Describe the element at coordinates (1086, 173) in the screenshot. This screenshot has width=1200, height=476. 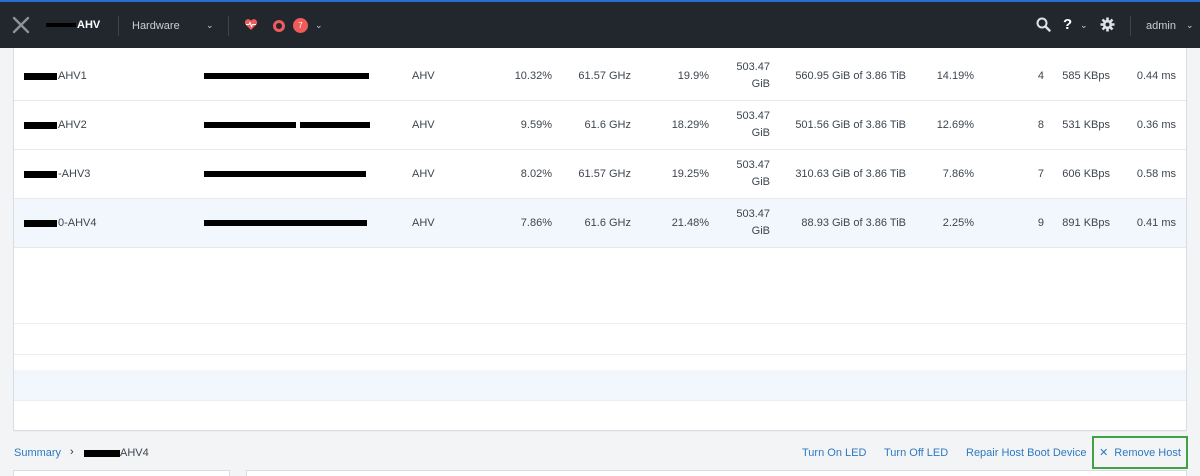
I see `io-bandwidth: 606 KBps` at that location.